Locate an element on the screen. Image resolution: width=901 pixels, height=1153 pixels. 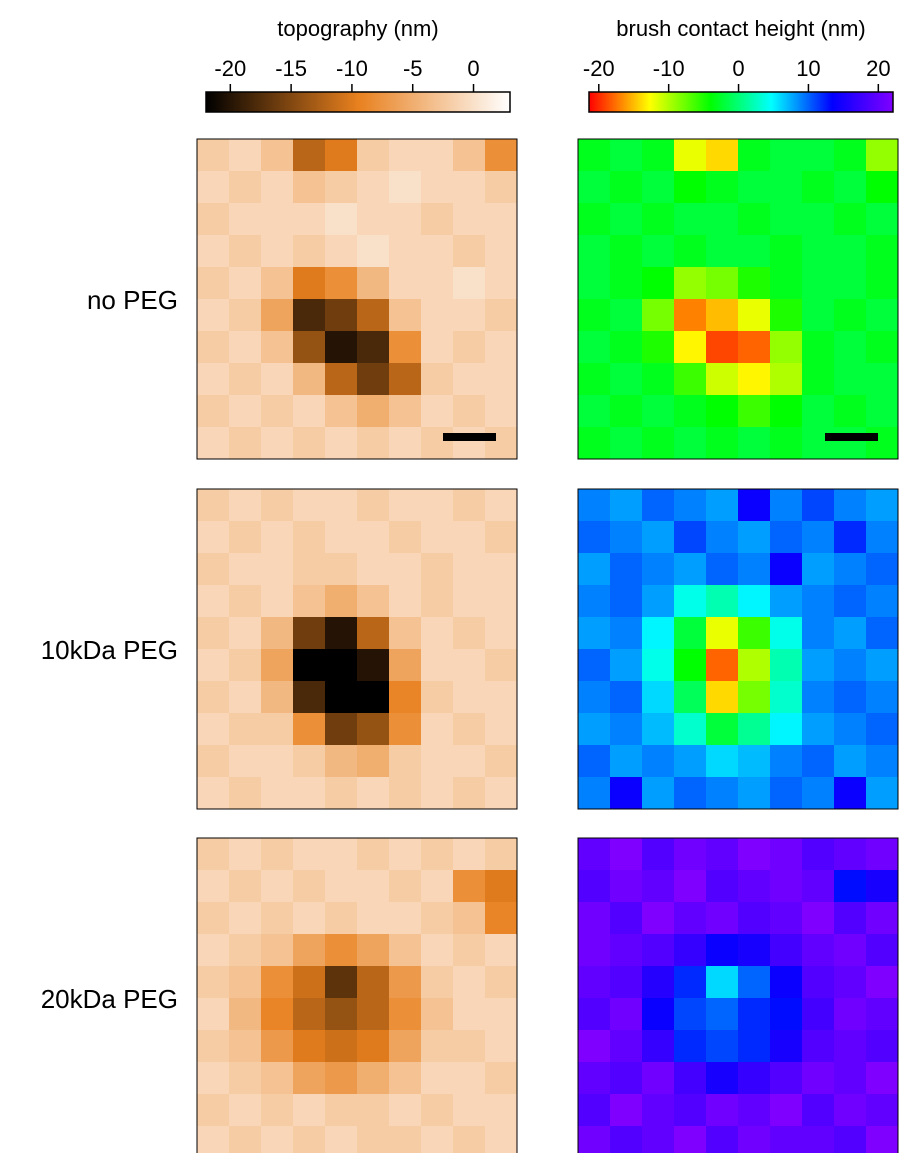
tick-label: 0 is located at coordinates (473, 68).